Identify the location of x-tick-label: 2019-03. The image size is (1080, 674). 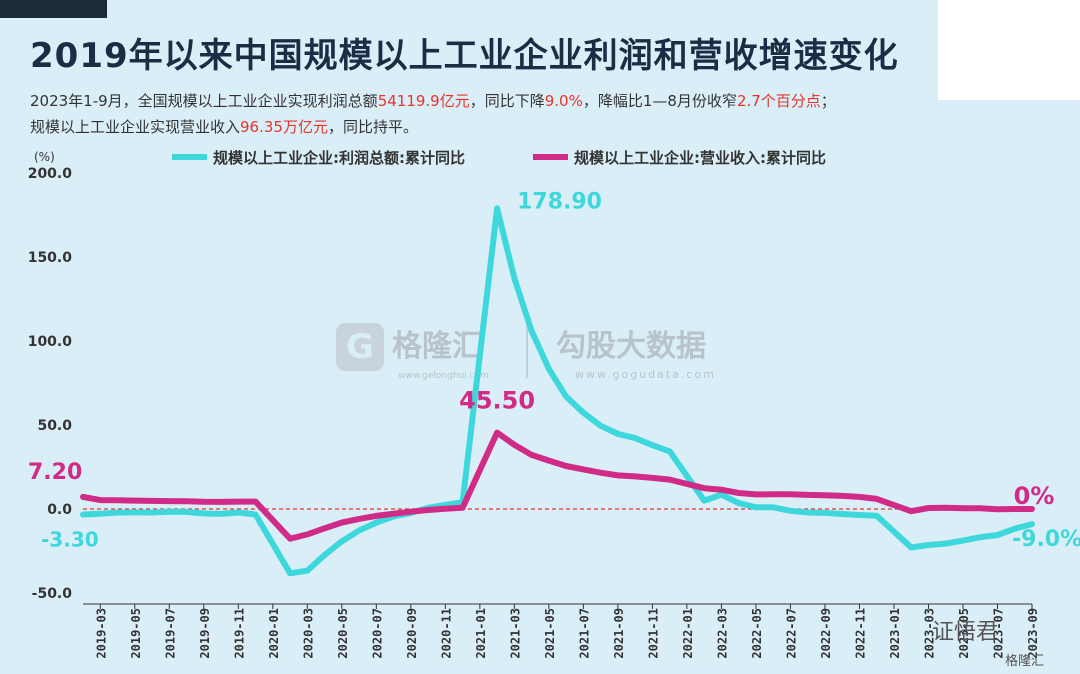
(101, 633).